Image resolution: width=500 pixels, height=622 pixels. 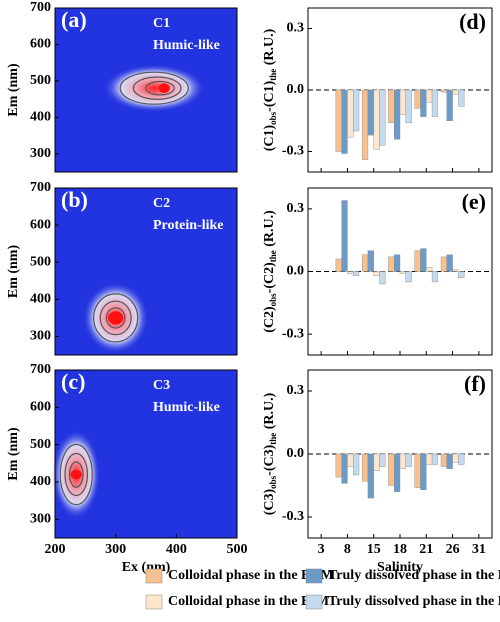 What do you see at coordinates (269, 319) in the screenshot?
I see `y-axis-label-part: (C2)` at bounding box center [269, 319].